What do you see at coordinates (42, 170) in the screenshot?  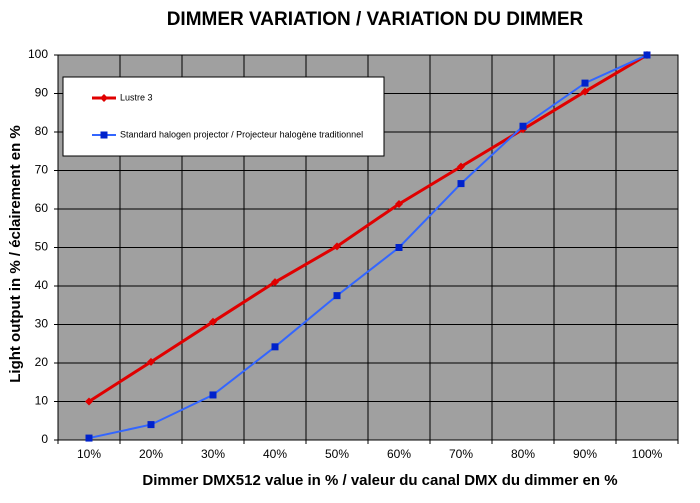 I see `y-tick-label: 70` at bounding box center [42, 170].